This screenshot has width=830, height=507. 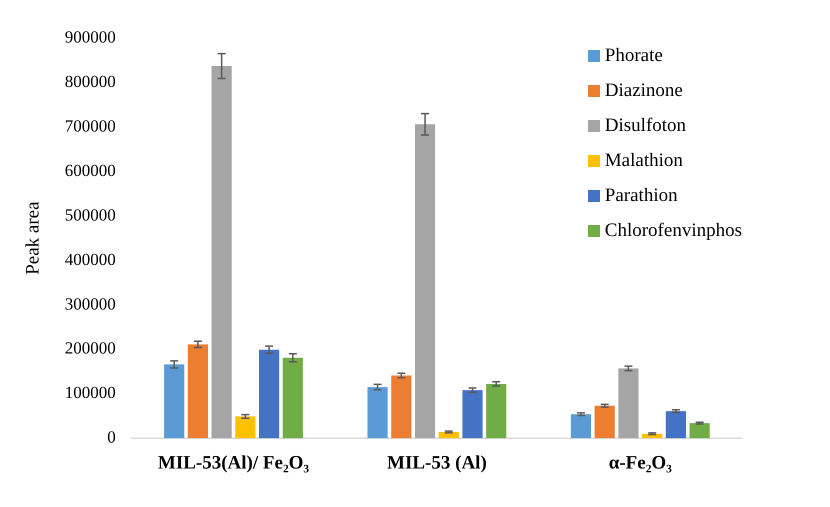 I want to click on legend-label: Diazinone, so click(x=643, y=91).